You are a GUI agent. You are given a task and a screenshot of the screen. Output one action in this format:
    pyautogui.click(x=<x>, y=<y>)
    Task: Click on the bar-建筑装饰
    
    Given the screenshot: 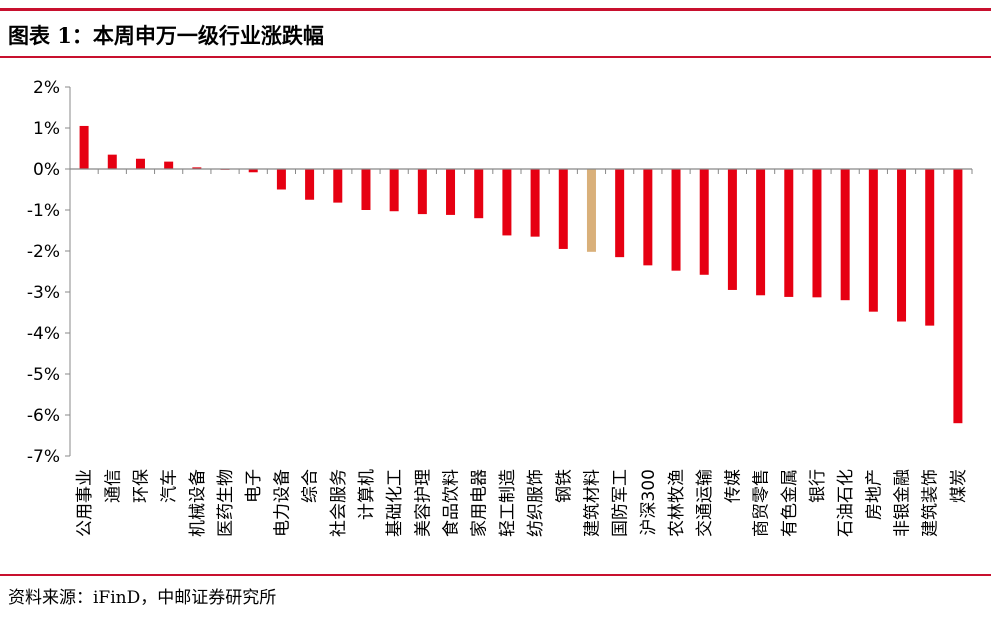 What is the action you would take?
    pyautogui.click(x=930, y=247)
    